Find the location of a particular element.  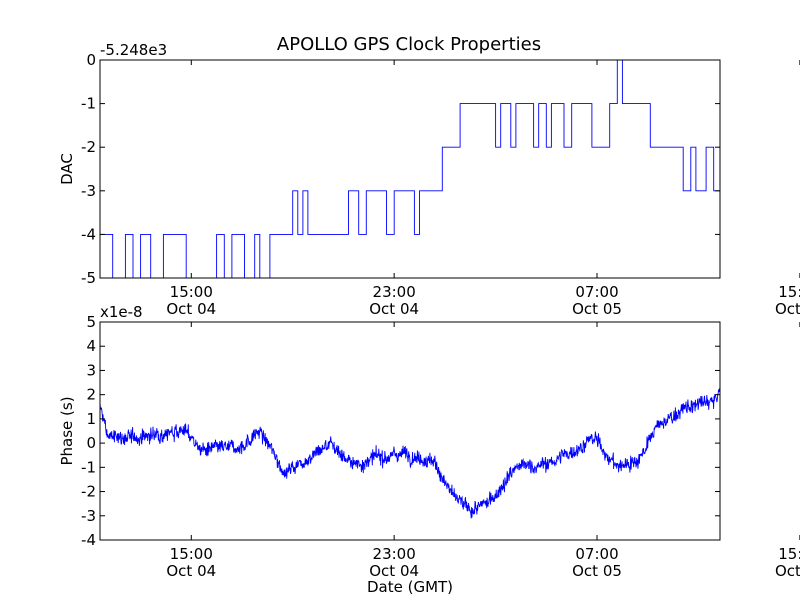

phase-offset-label: x1e-8 is located at coordinates (121, 312).